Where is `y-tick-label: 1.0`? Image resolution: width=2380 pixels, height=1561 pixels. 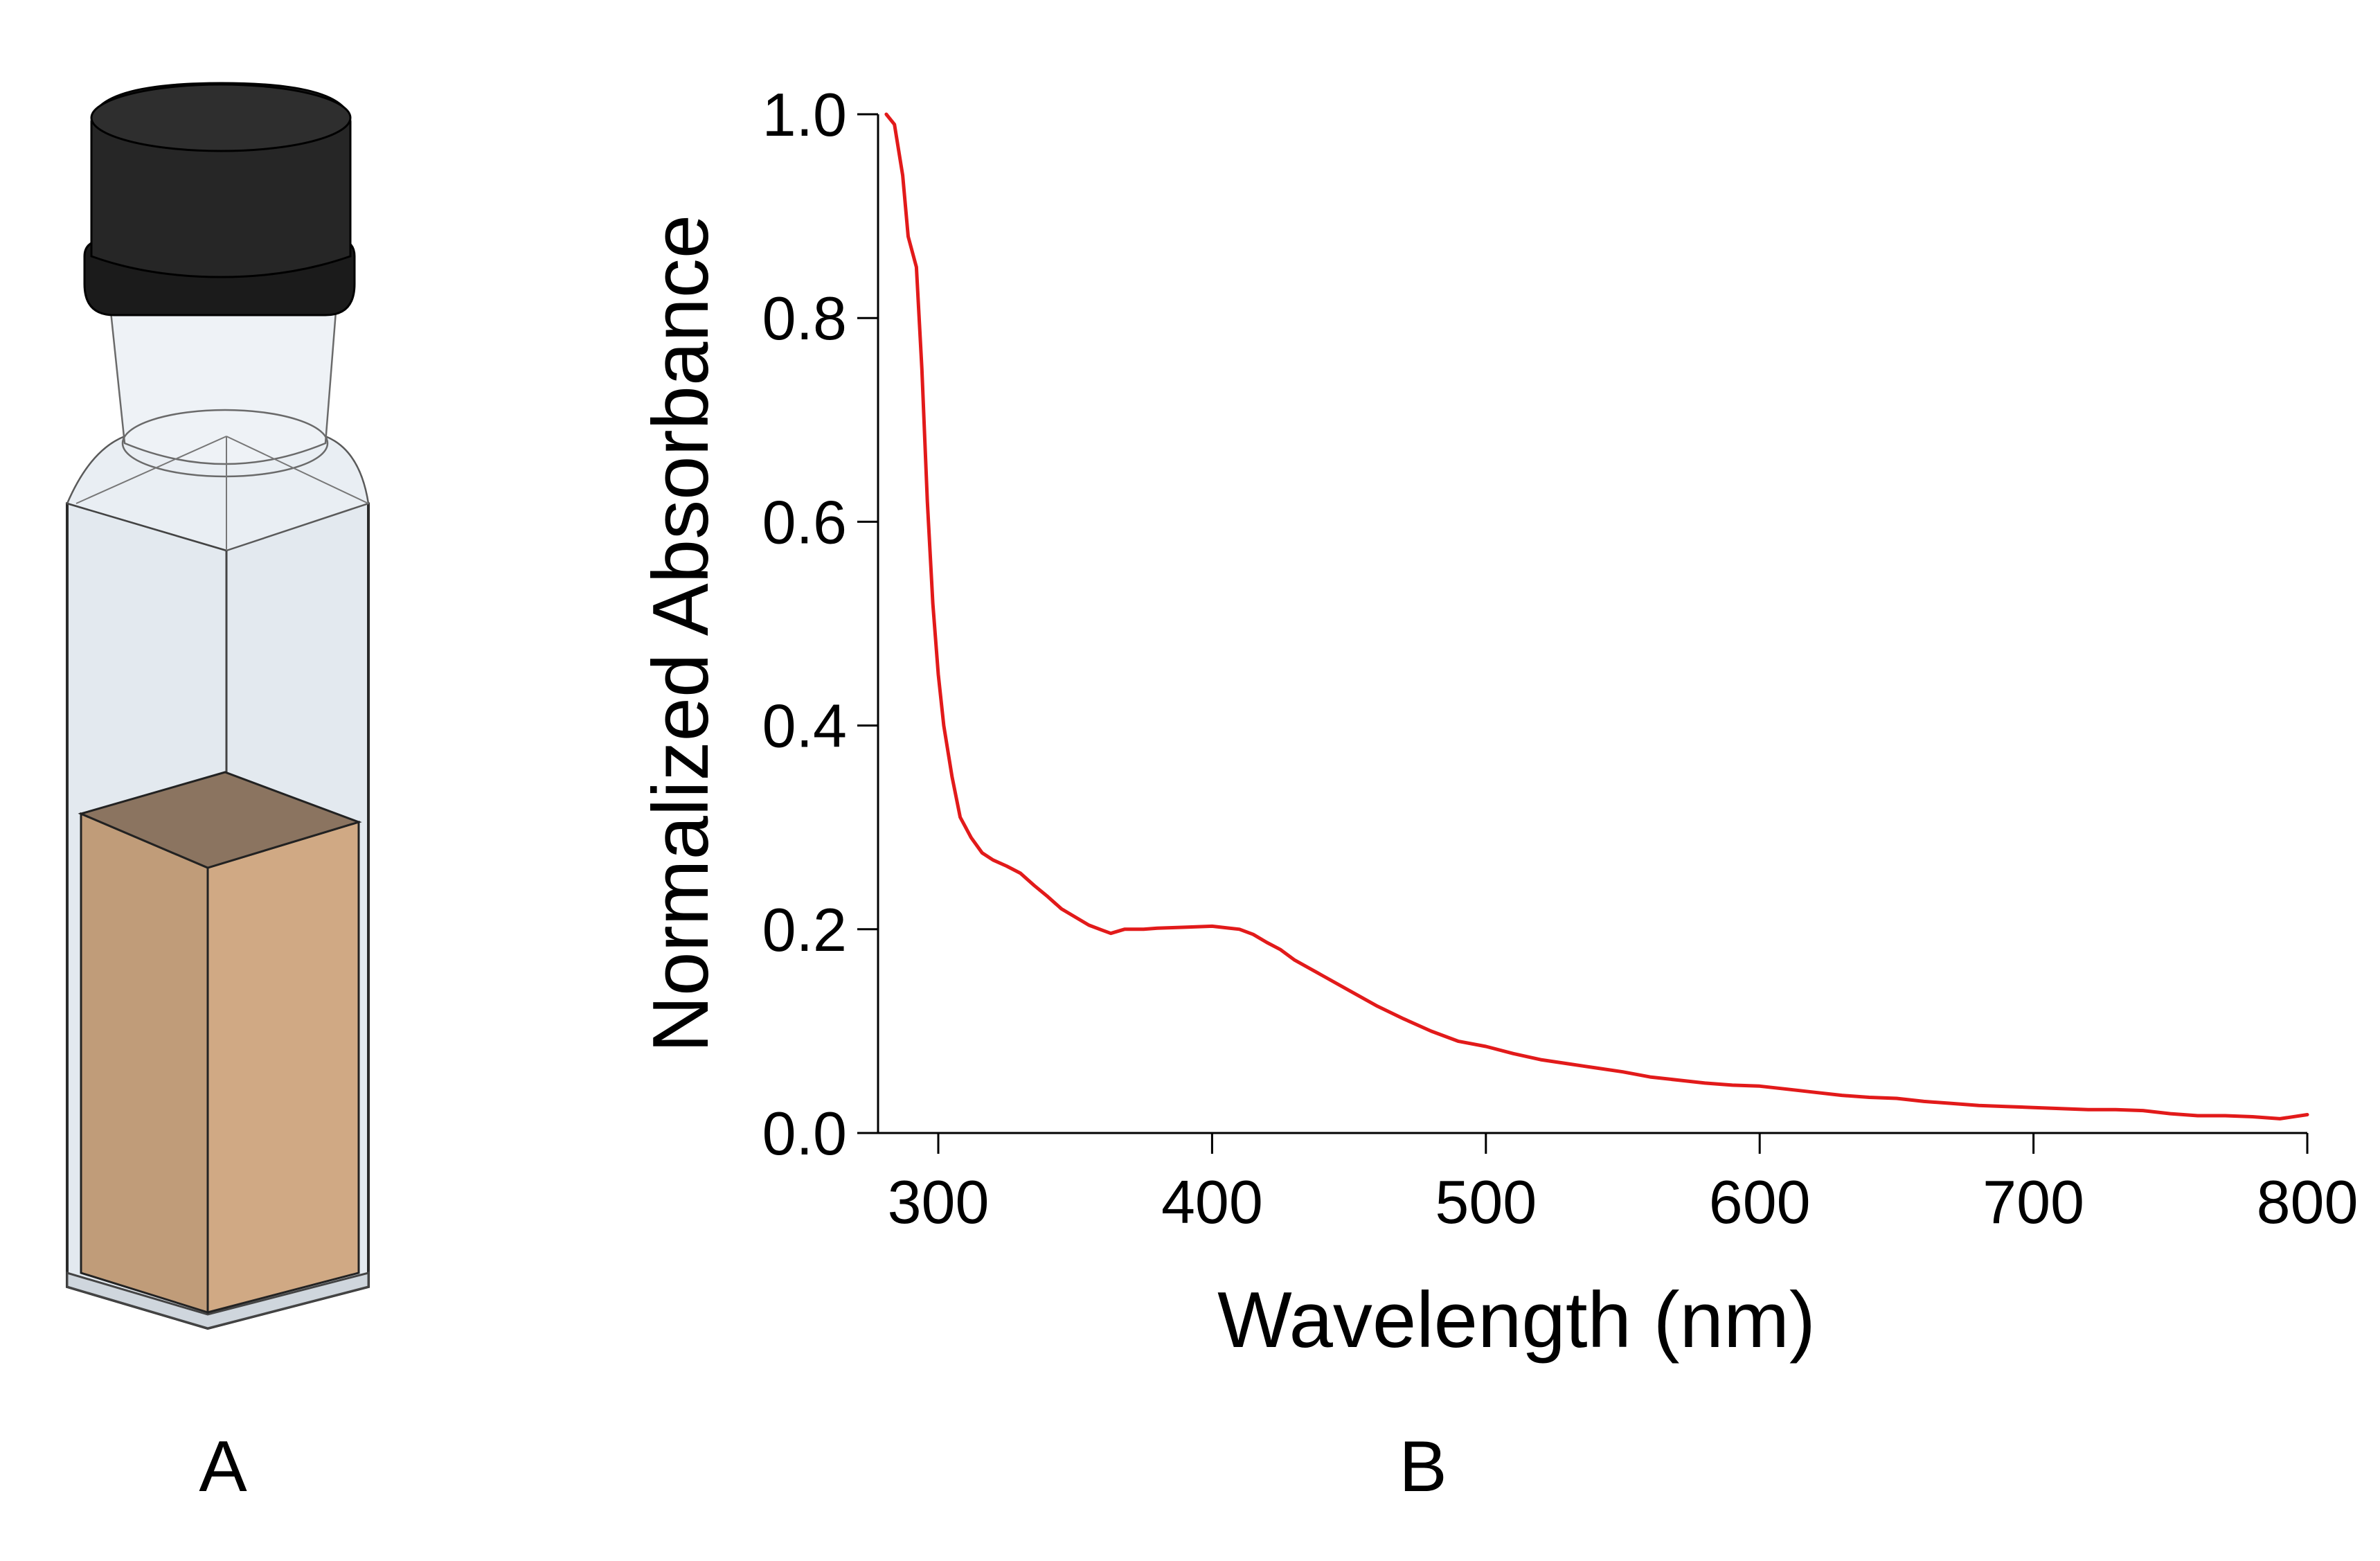
y-tick-label: 1.0 is located at coordinates (804, 114).